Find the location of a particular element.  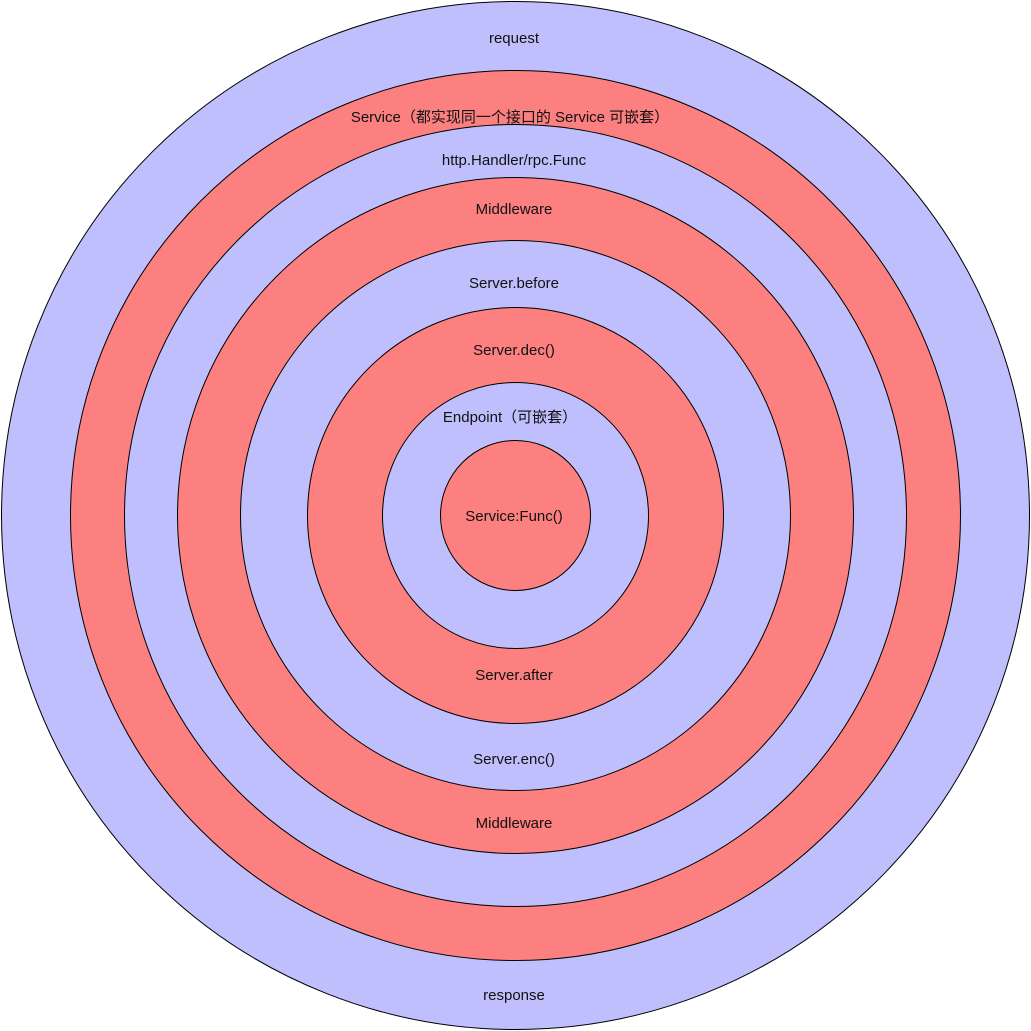

server-after-label: Server.after is located at coordinates (514, 675).